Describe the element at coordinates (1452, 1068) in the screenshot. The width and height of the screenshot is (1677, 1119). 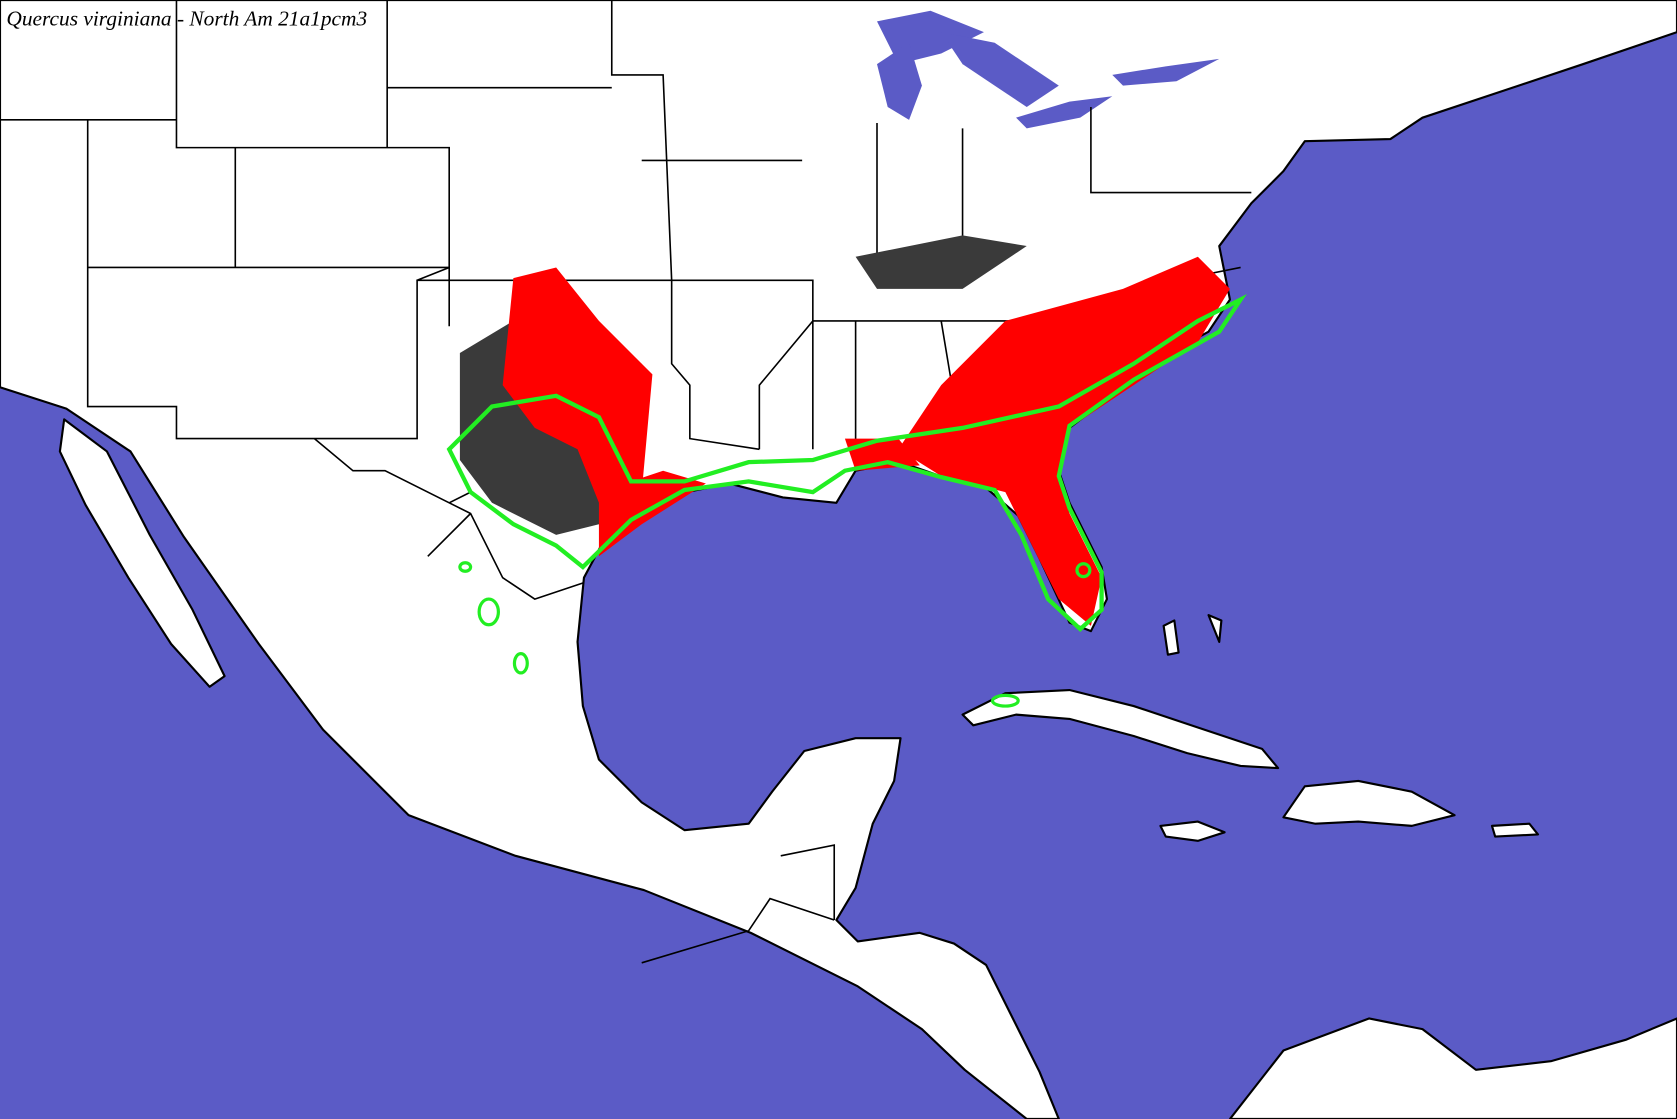
I see `south-america` at that location.